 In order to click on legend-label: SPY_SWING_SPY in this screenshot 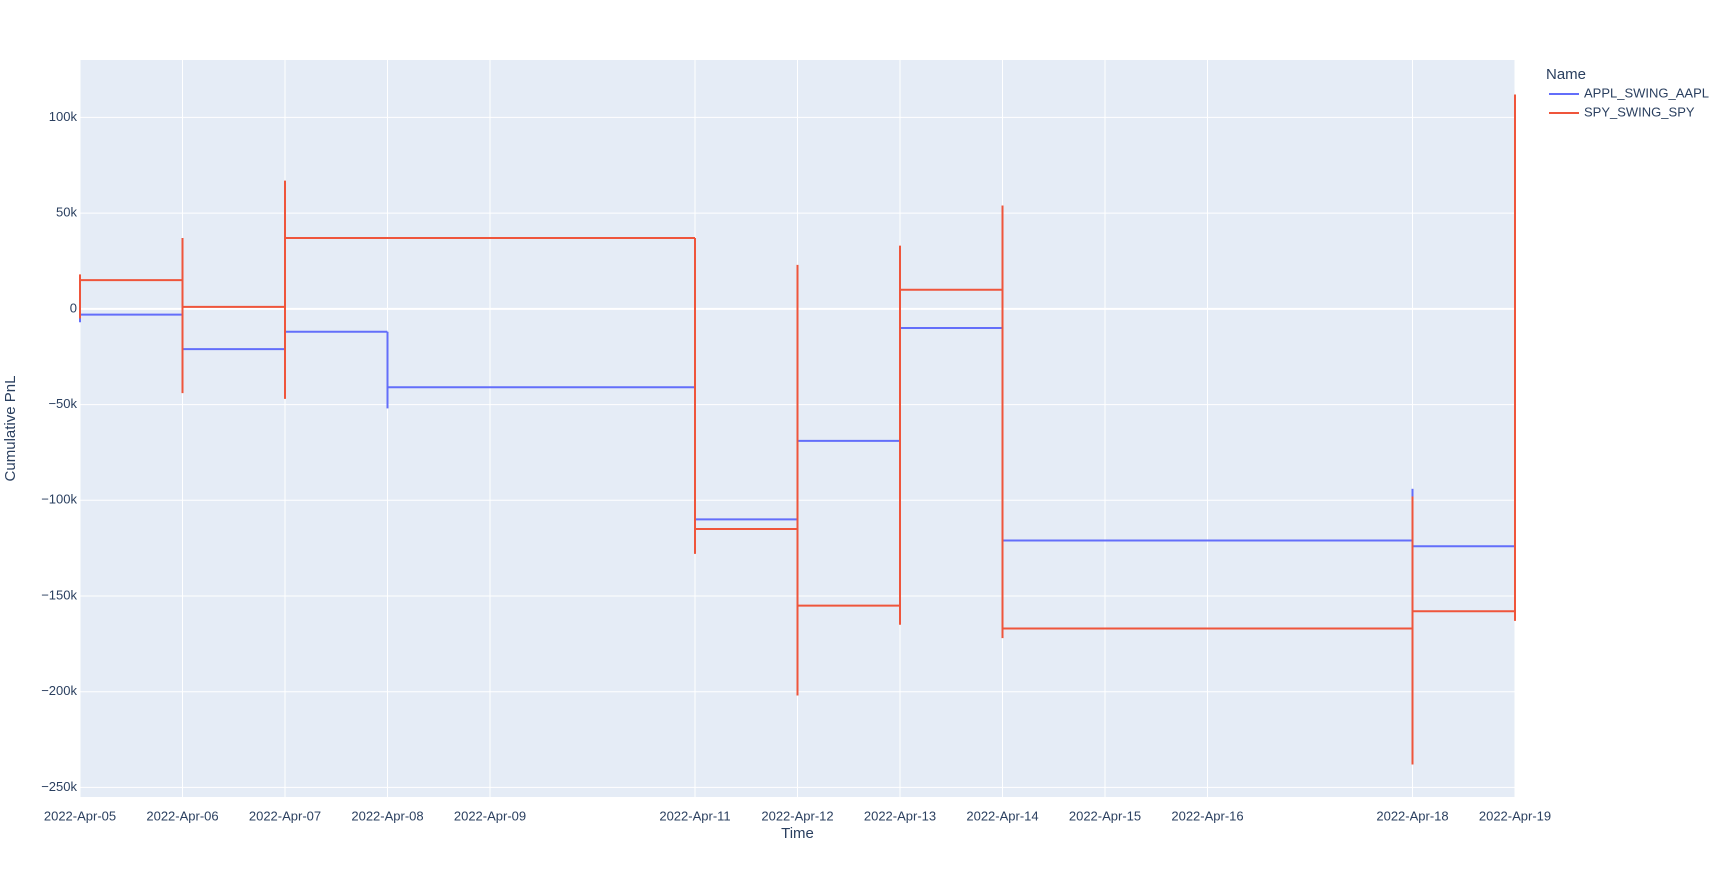, I will do `click(1639, 111)`.